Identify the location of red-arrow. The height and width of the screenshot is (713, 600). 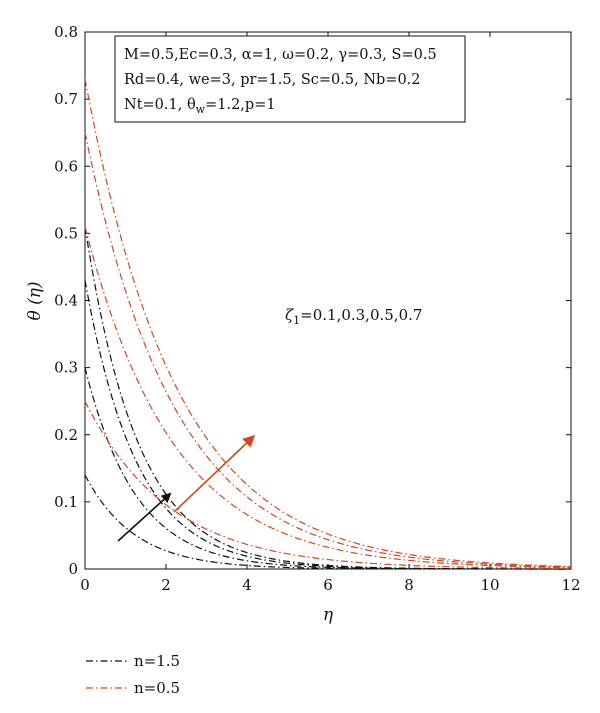
(214, 473).